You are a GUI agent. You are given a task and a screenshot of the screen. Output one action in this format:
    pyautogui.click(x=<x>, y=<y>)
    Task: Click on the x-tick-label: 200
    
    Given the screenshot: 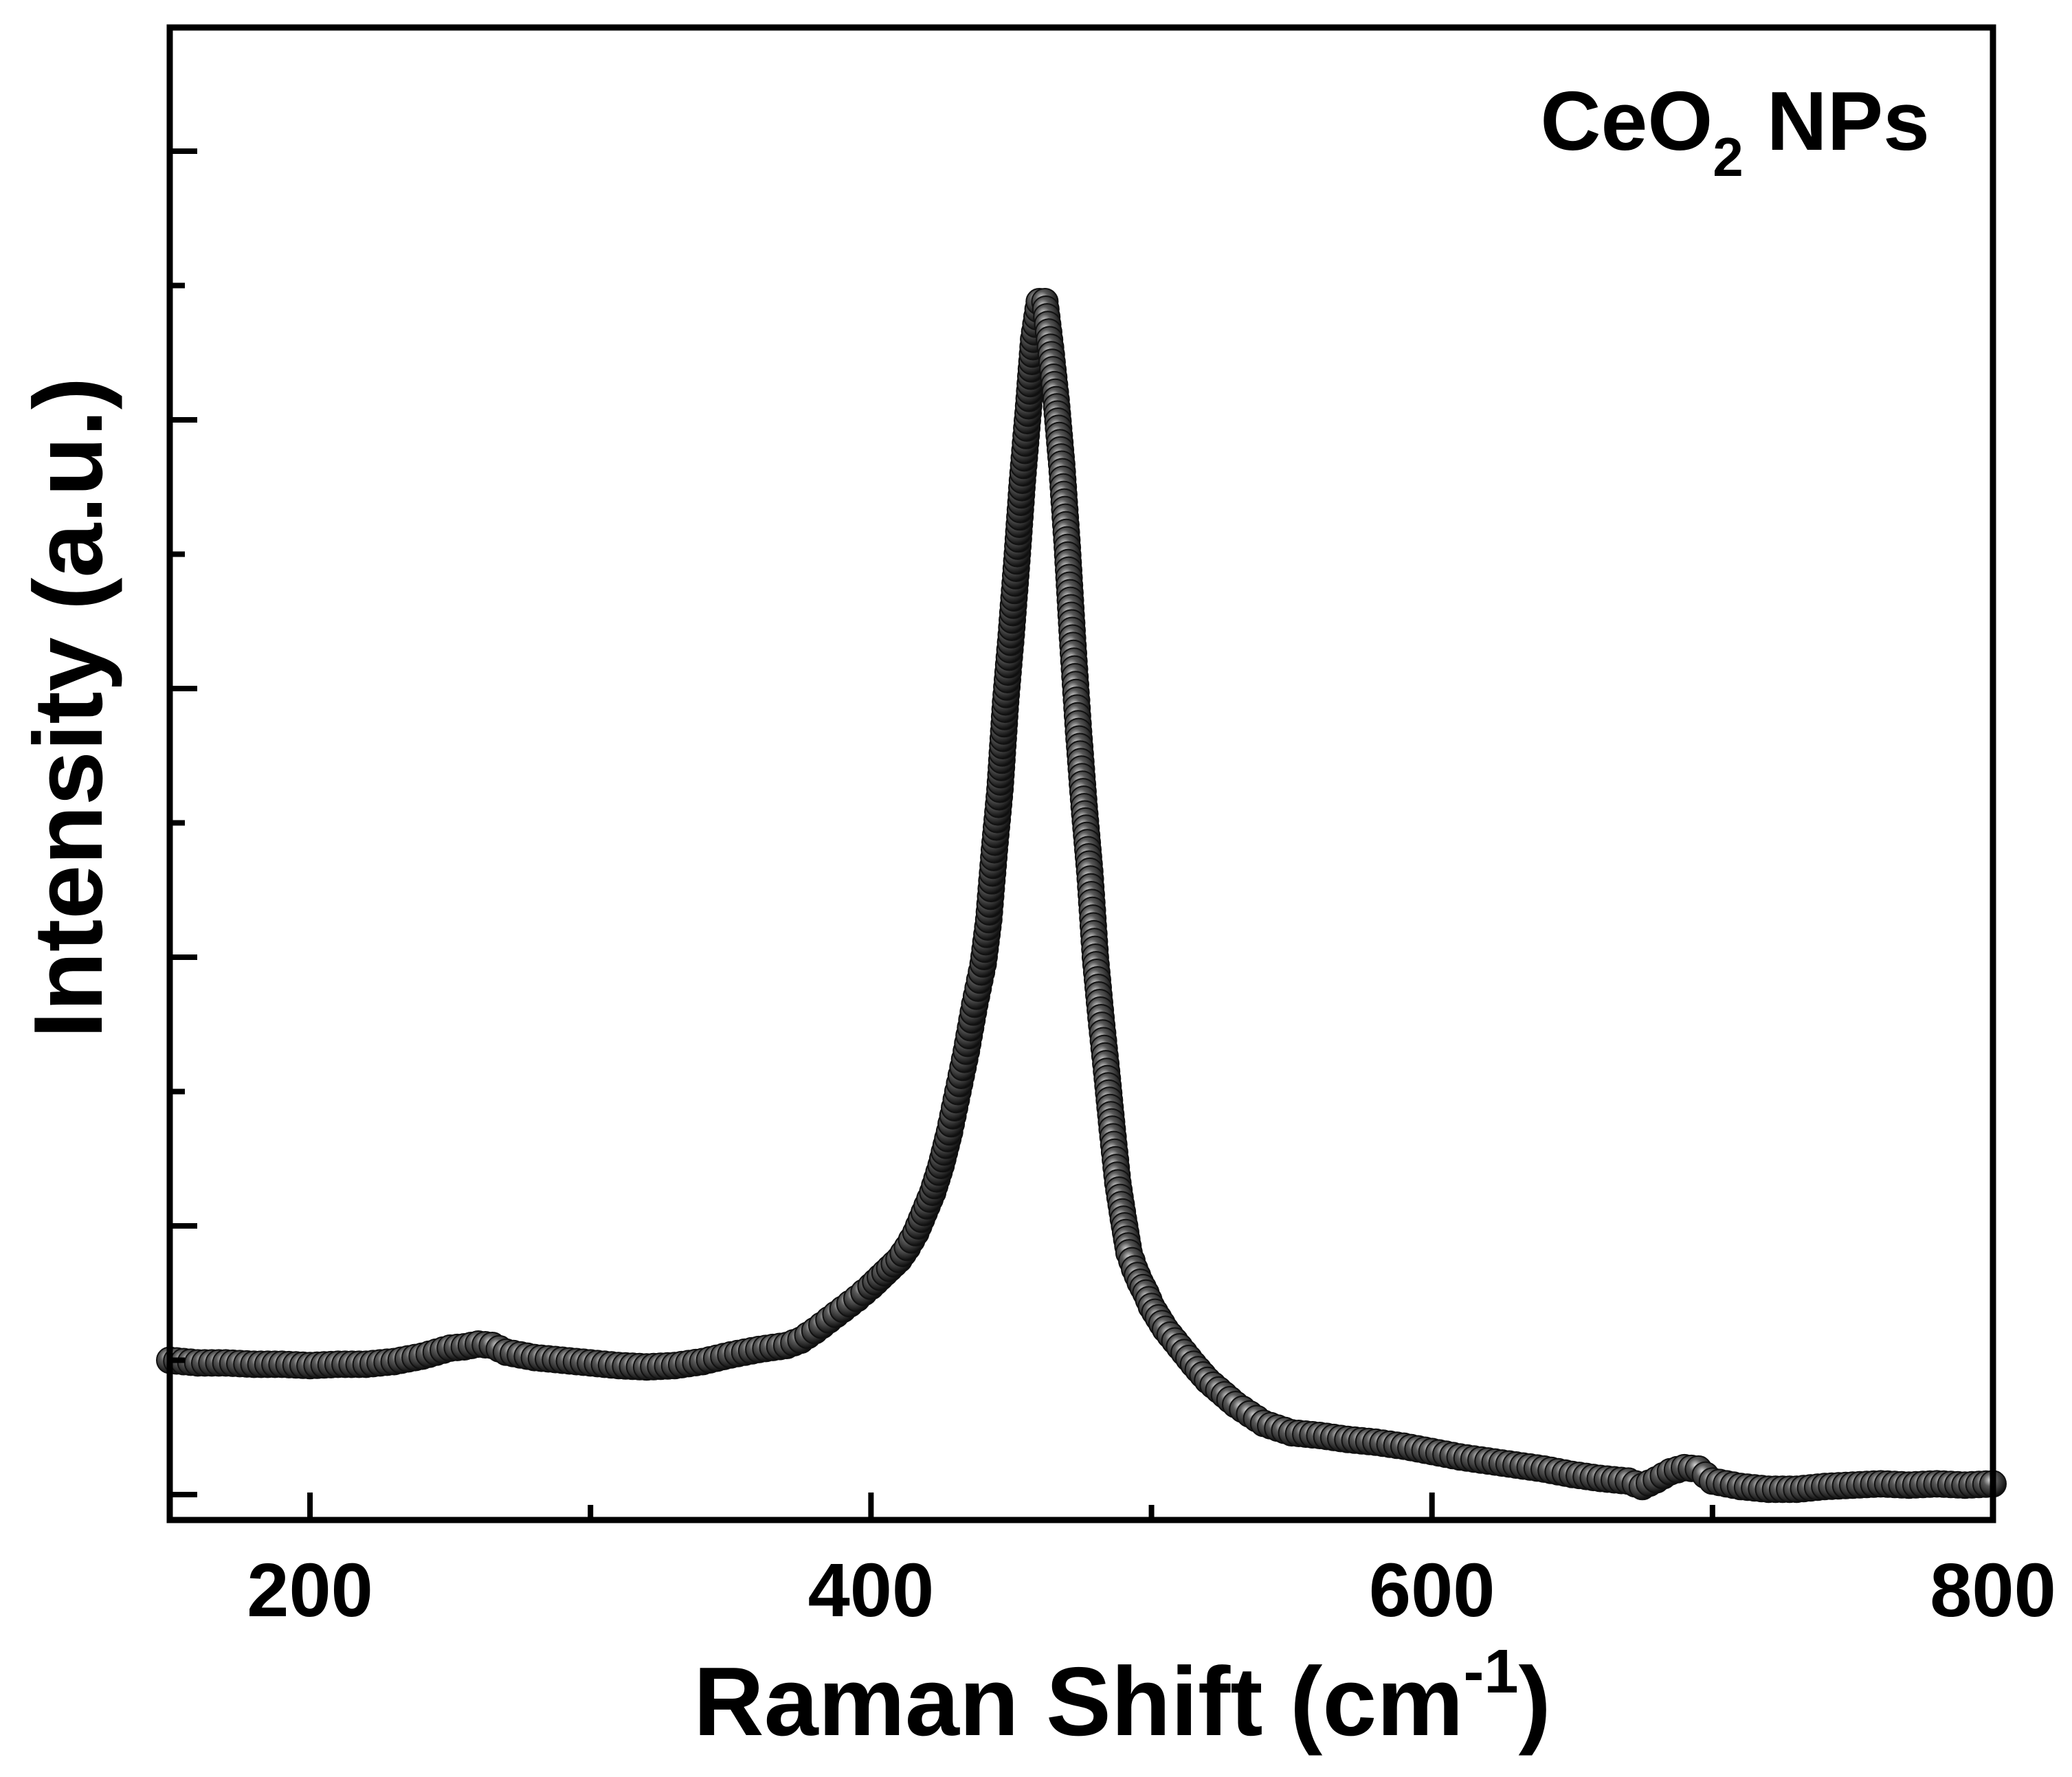 What is the action you would take?
    pyautogui.click(x=310, y=1591)
    